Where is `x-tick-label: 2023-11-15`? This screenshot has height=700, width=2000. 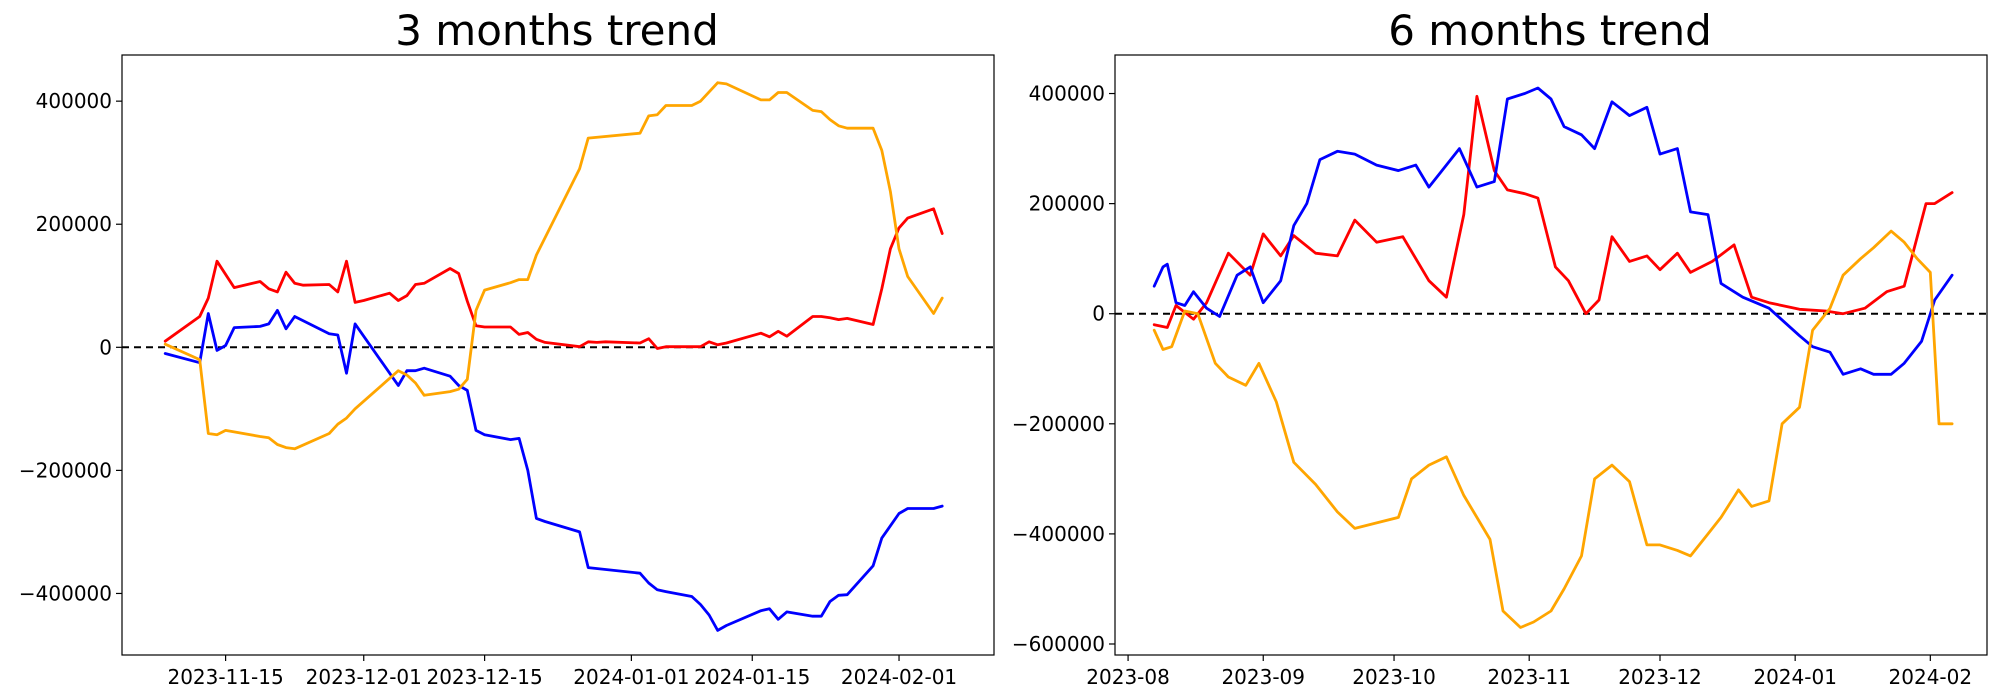
x-tick-label: 2023-11-15 is located at coordinates (225, 677).